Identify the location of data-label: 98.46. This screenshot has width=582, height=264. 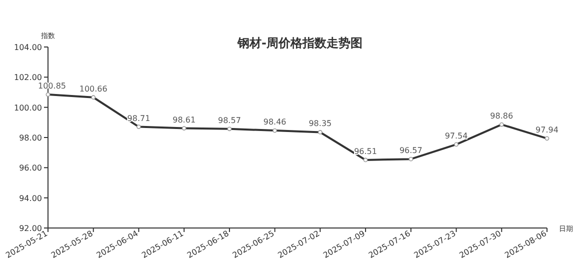
(274, 122).